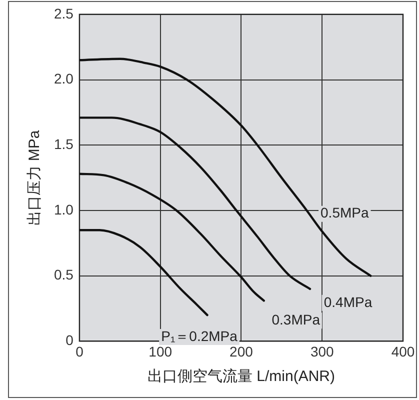 The height and width of the screenshot is (400, 419). What do you see at coordinates (64, 144) in the screenshot?
I see `y-tick-label: 1.5` at bounding box center [64, 144].